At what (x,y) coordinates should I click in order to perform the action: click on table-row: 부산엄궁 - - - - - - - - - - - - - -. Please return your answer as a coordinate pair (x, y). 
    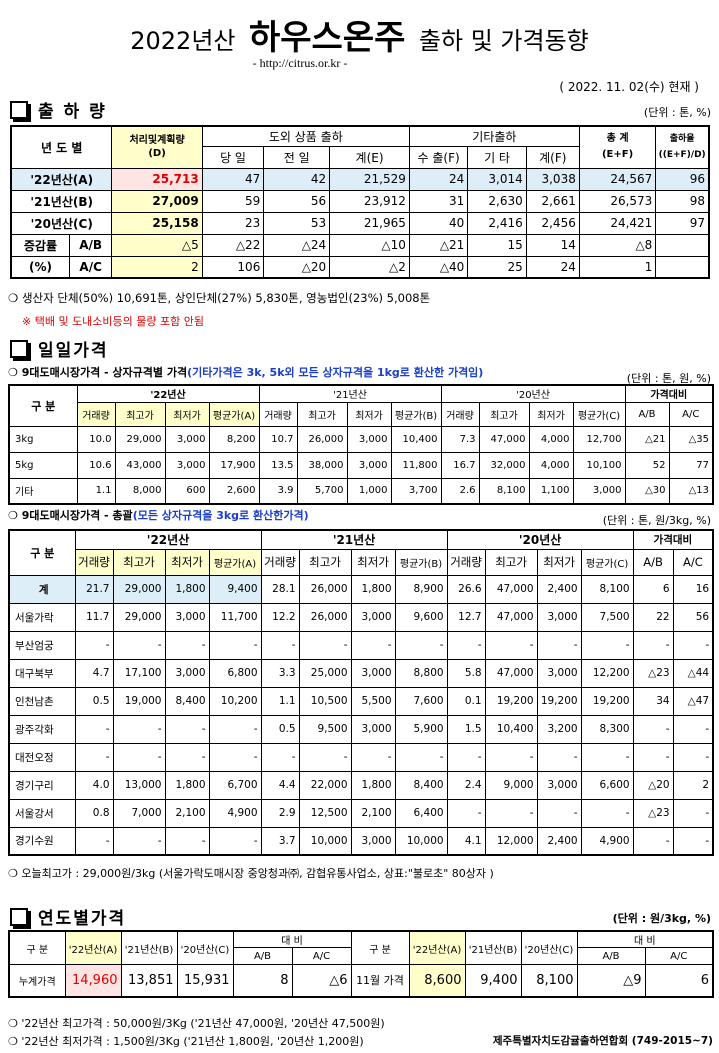
    Looking at the image, I should click on (361, 645).